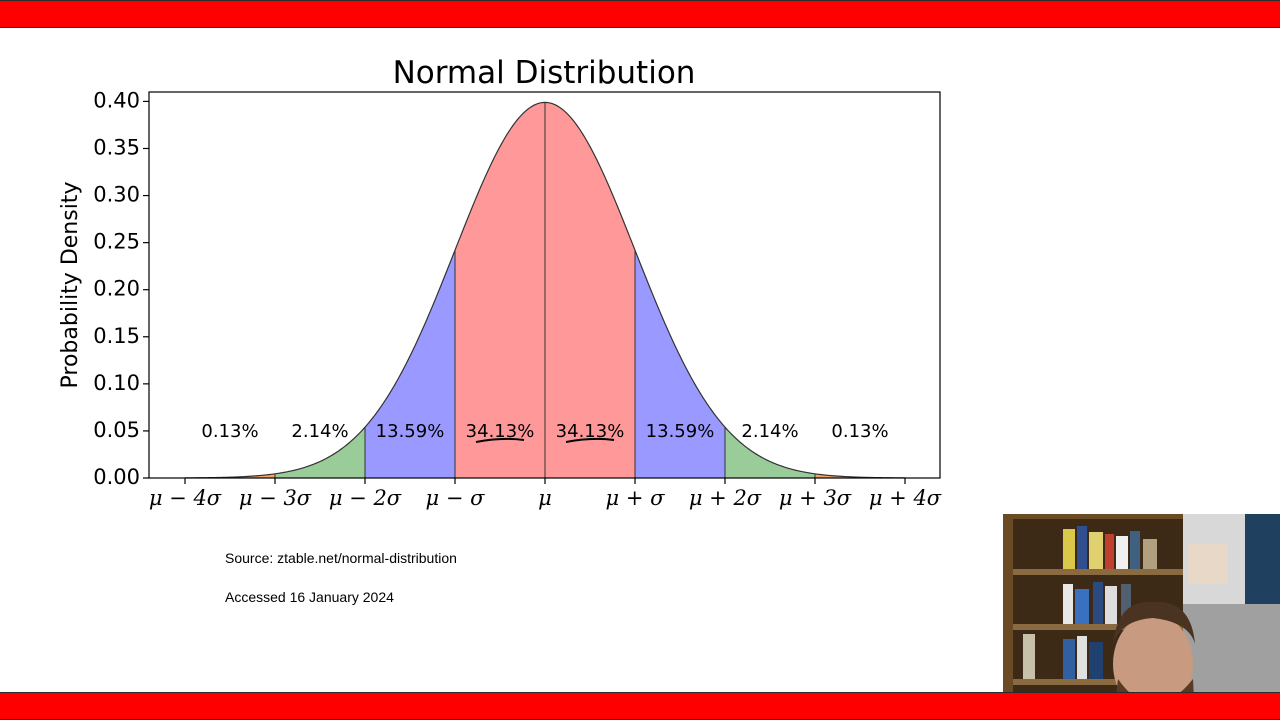 The height and width of the screenshot is (720, 1280). Describe the element at coordinates (319, 431) in the screenshot. I see `percent-label-1: 2.14%` at that location.